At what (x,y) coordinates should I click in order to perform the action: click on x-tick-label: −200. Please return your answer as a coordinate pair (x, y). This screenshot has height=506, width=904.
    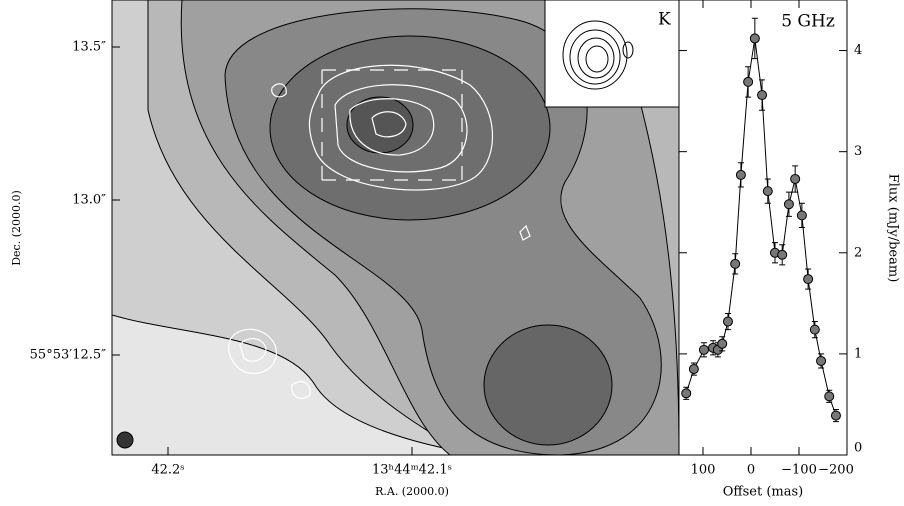
    Looking at the image, I should click on (836, 470).